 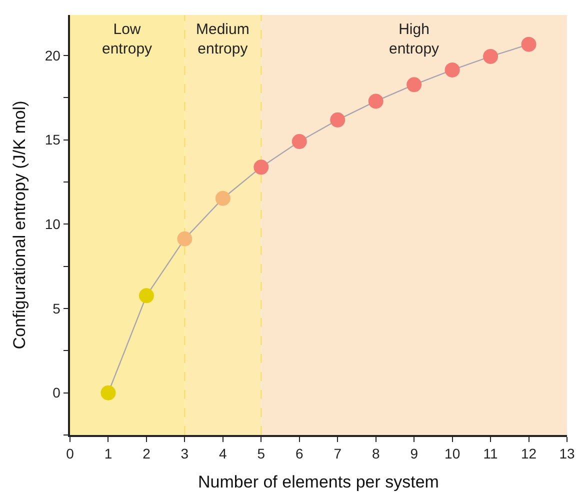 What do you see at coordinates (184, 454) in the screenshot?
I see `x-tick-label: 3` at bounding box center [184, 454].